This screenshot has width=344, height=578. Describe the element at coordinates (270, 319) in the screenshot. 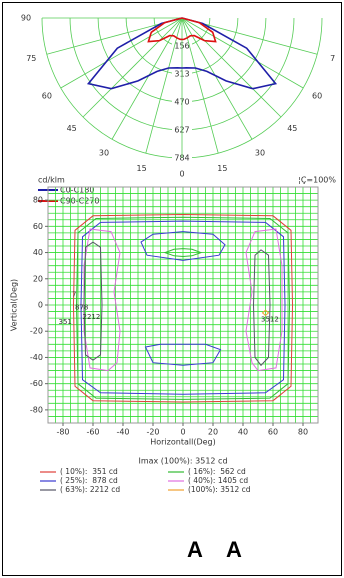

I see `contour-label: 3512` at that location.